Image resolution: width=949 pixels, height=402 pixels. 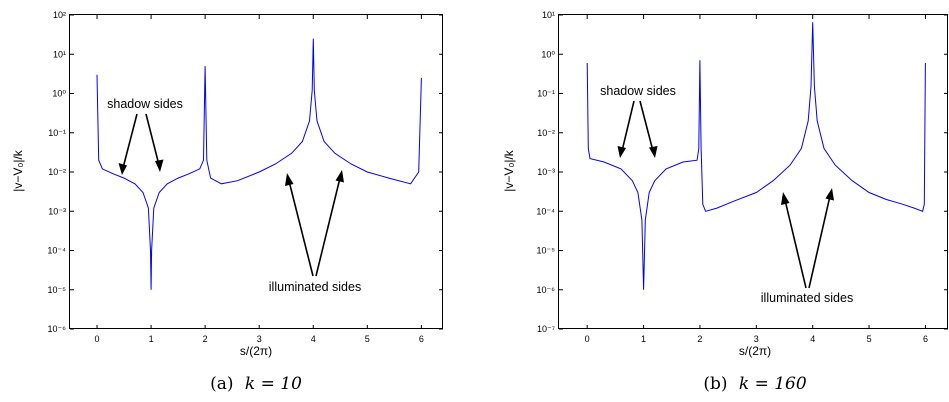 I want to click on x-axis-label-b: s/(2π), so click(x=755, y=351).